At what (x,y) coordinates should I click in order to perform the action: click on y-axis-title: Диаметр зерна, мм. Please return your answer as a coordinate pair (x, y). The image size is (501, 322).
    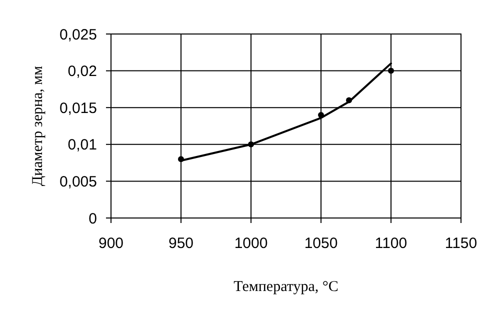
    Looking at the image, I should click on (38, 125).